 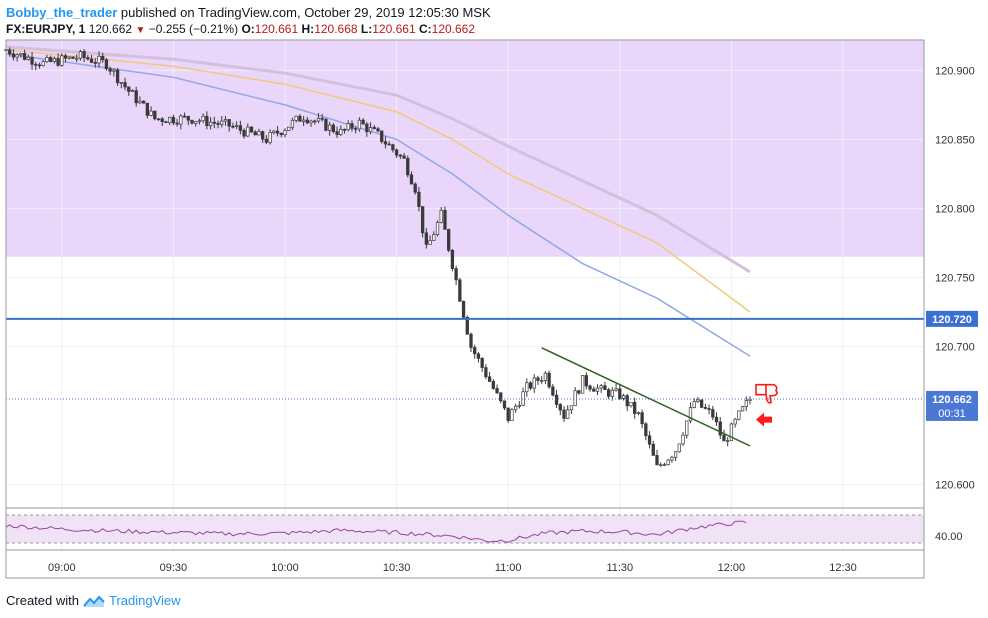 I want to click on last-price-badge, so click(x=952, y=405).